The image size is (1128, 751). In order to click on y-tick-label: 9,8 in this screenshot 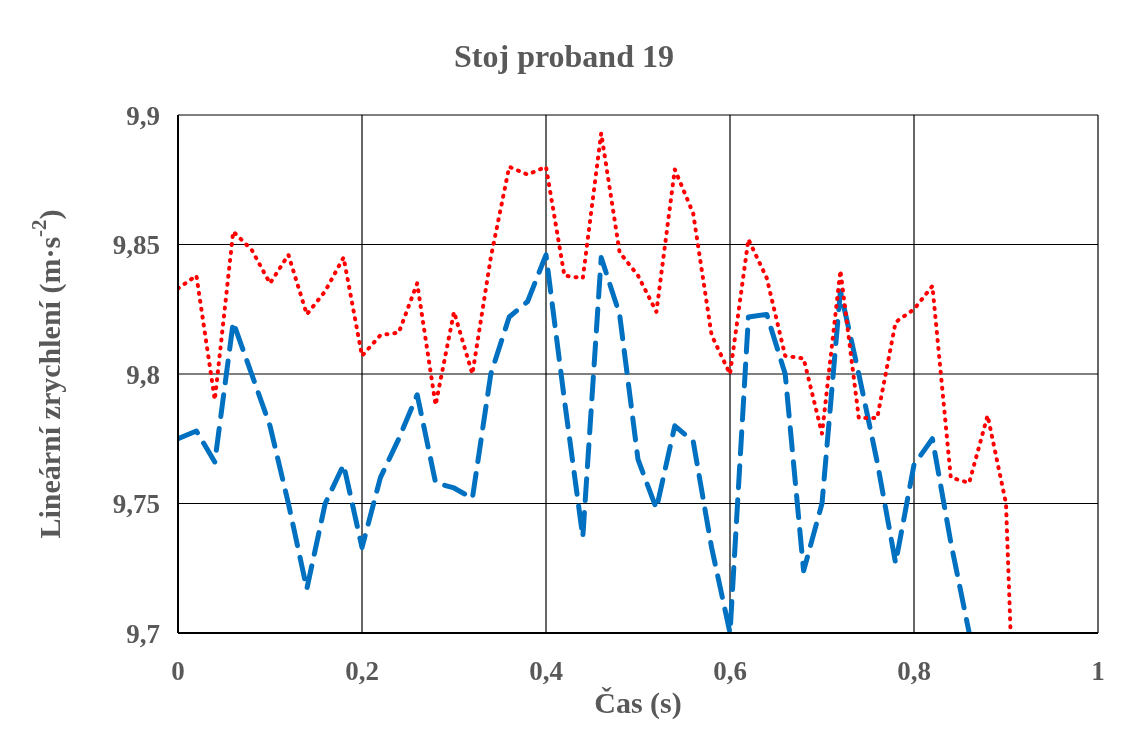, I will do `click(143, 374)`.